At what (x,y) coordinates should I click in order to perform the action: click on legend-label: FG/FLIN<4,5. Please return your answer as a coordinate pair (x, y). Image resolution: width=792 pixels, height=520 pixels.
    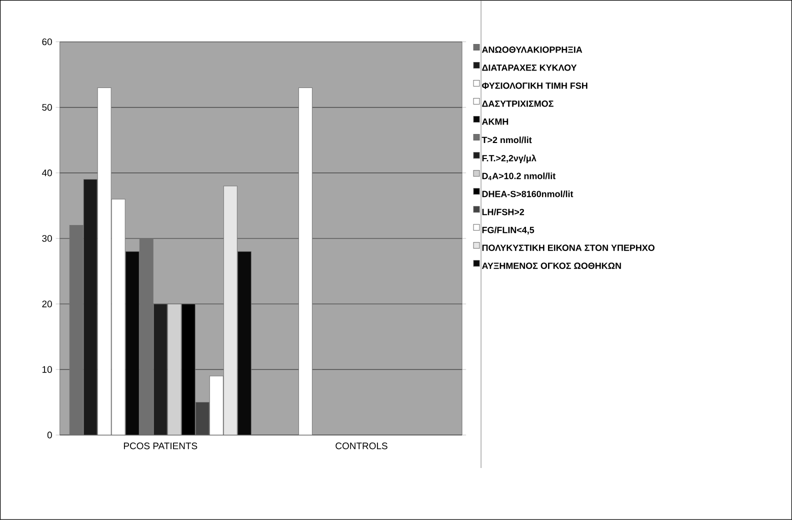
    Looking at the image, I should click on (508, 230).